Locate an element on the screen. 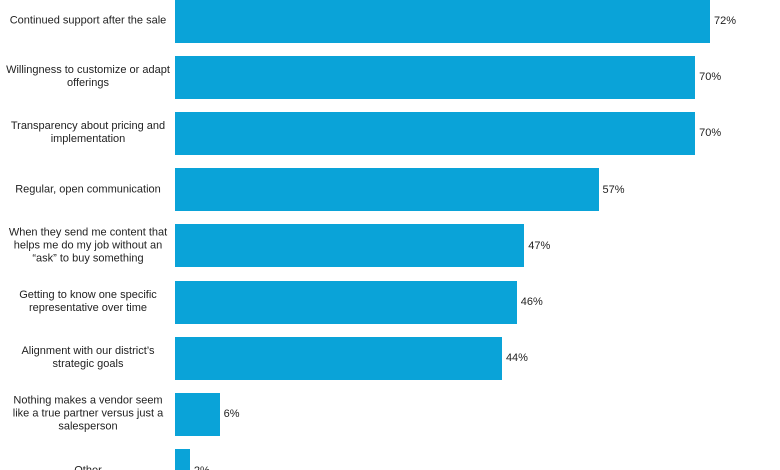 The height and width of the screenshot is (470, 780). value-label: 72% is located at coordinates (725, 21).